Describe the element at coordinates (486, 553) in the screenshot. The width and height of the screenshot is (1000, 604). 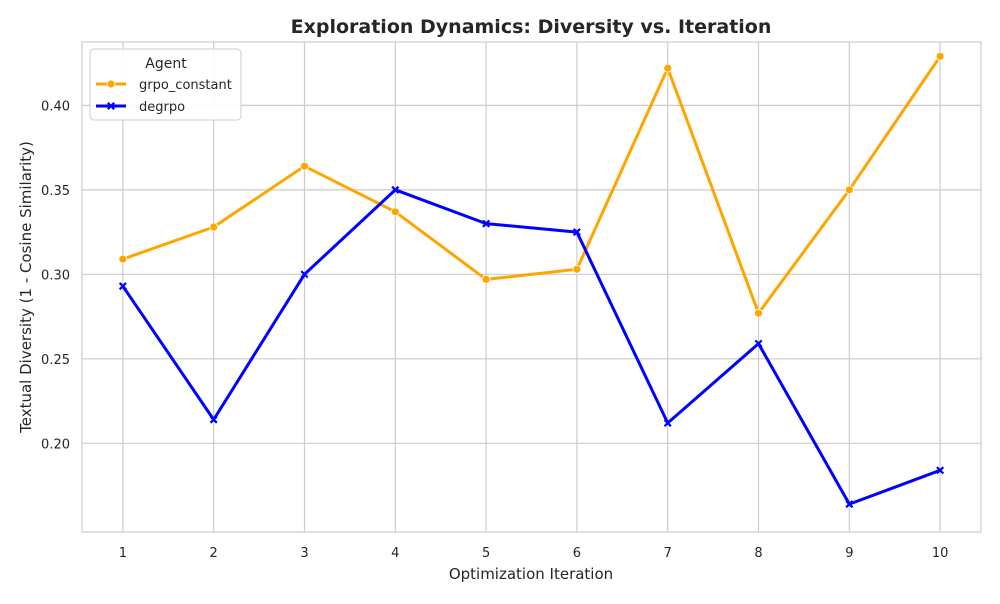
I see `x-tick-label: 5` at that location.